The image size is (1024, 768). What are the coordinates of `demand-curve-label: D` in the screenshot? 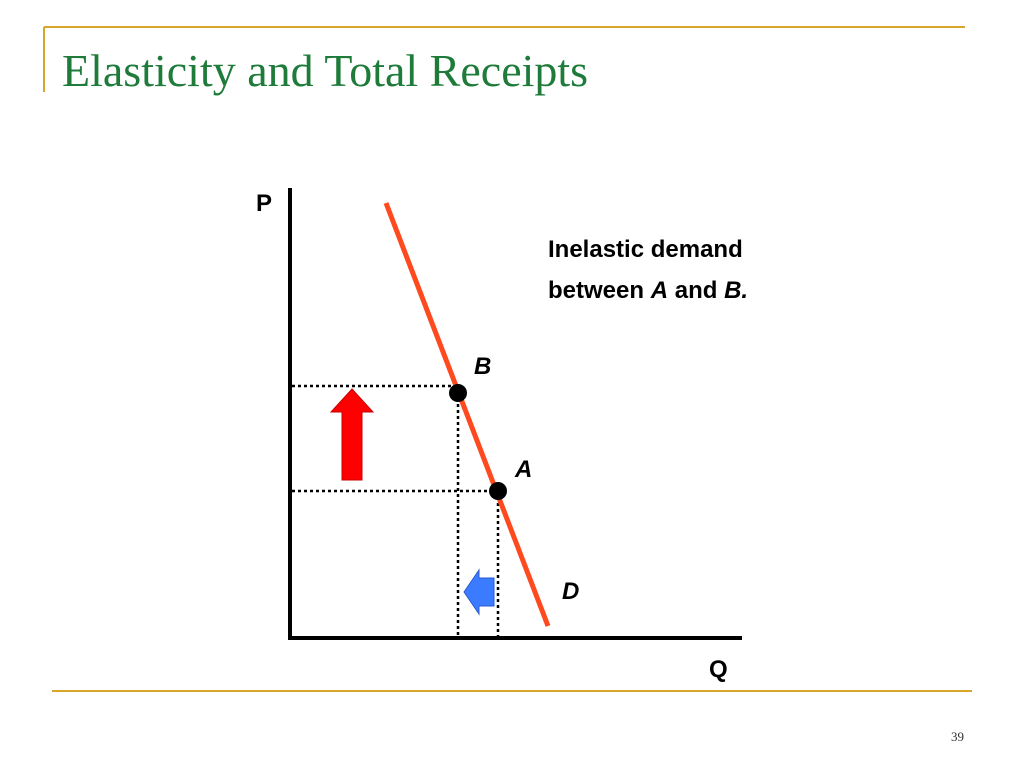 It's located at (570, 591).